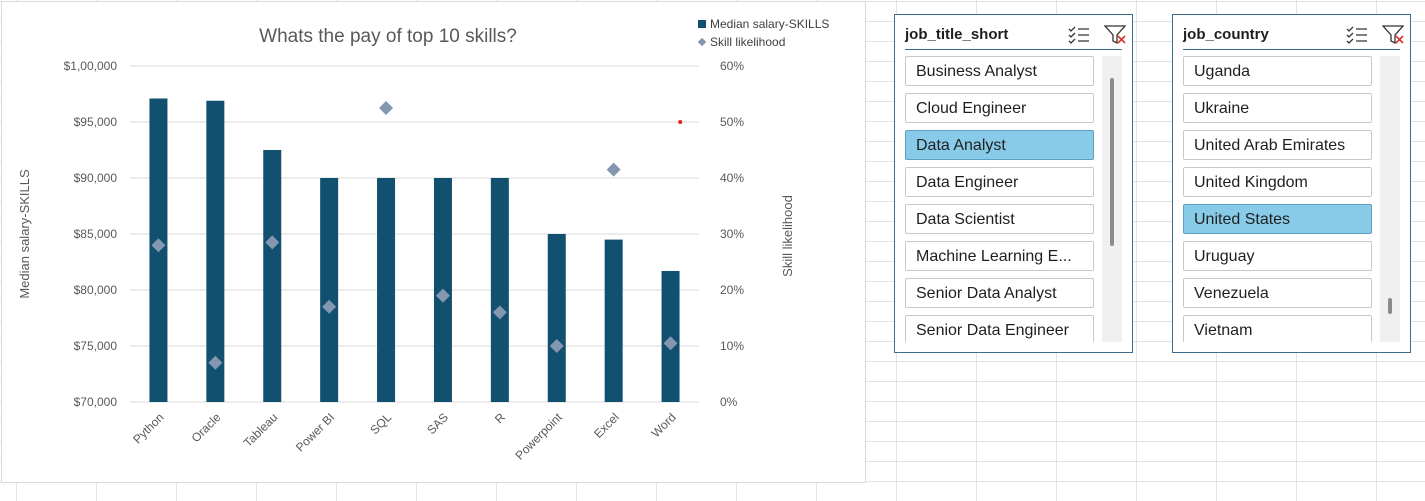 The image size is (1425, 501). What do you see at coordinates (999, 328) in the screenshot?
I see `slicer-item: Senior Data Engineer` at bounding box center [999, 328].